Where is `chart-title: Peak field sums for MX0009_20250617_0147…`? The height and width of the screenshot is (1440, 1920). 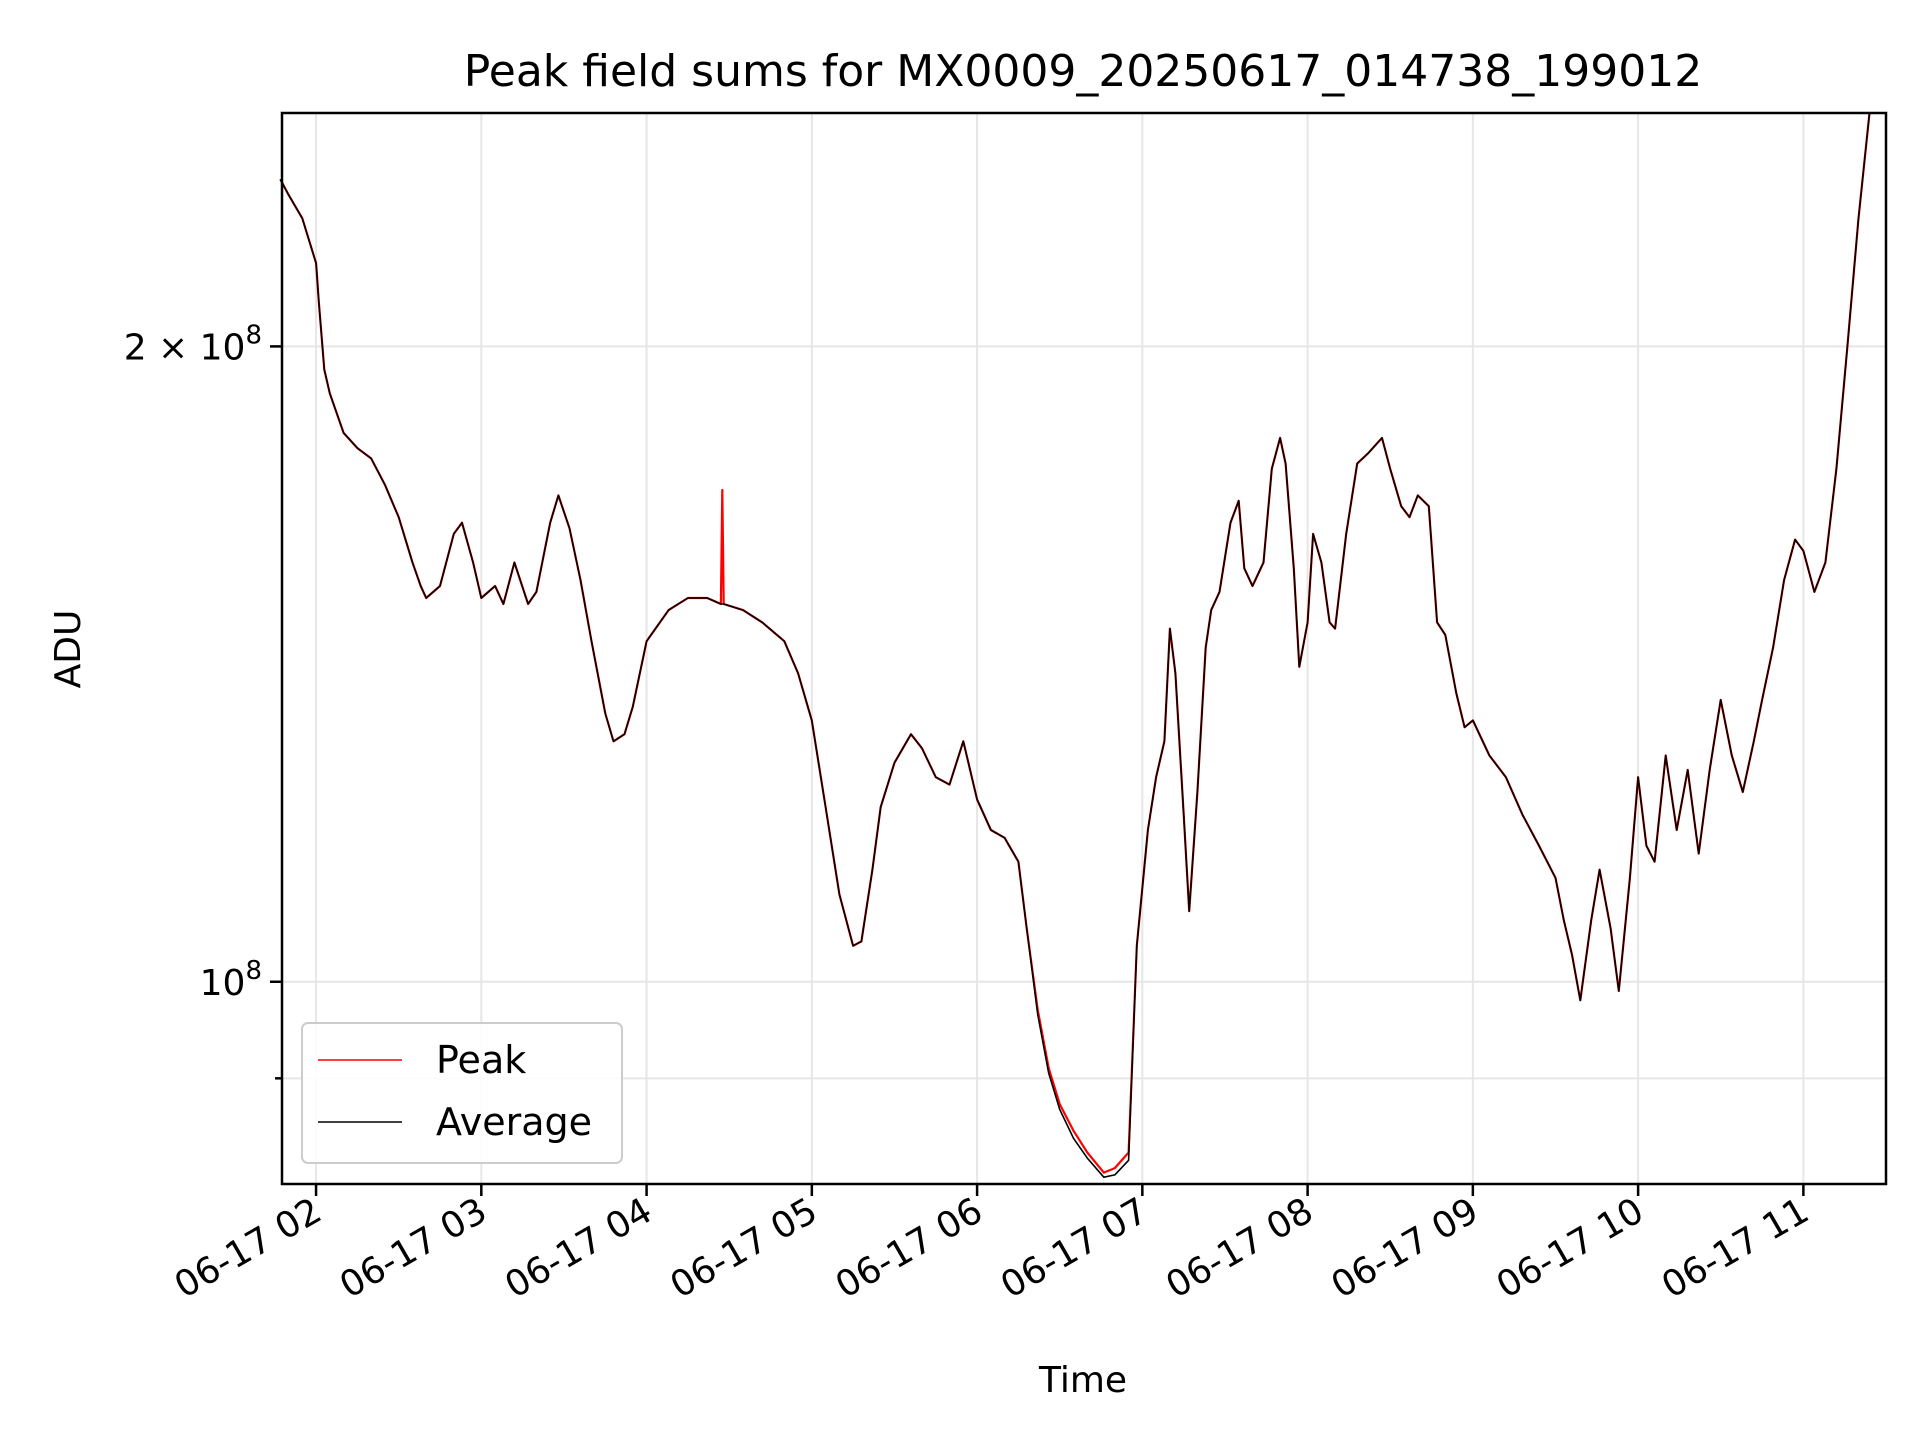 chart-title: Peak field sums for MX0009_20250617_0147… is located at coordinates (1083, 71).